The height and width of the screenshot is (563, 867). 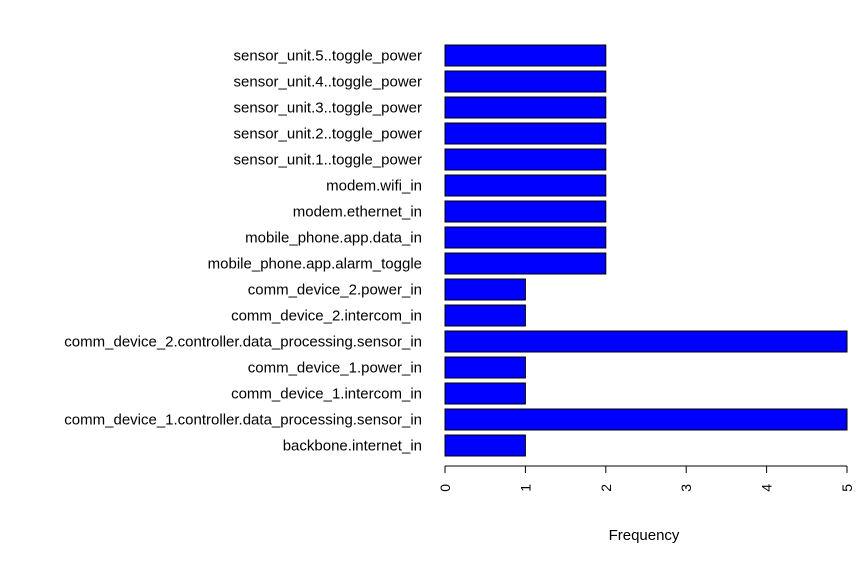 I want to click on category-label: sensor_unit.2..toggle_power, so click(x=328, y=134).